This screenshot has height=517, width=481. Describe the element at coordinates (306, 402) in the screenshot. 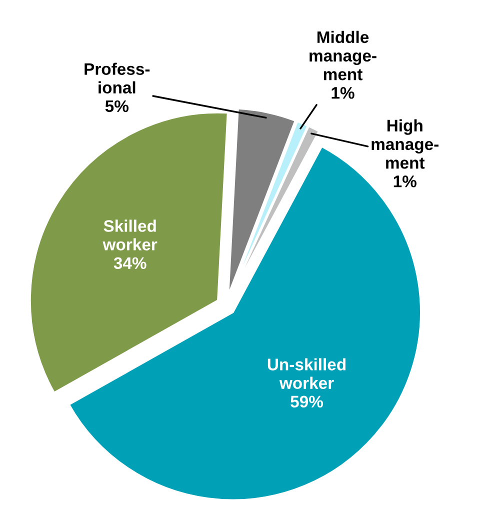

I see `data-label: 59%` at that location.